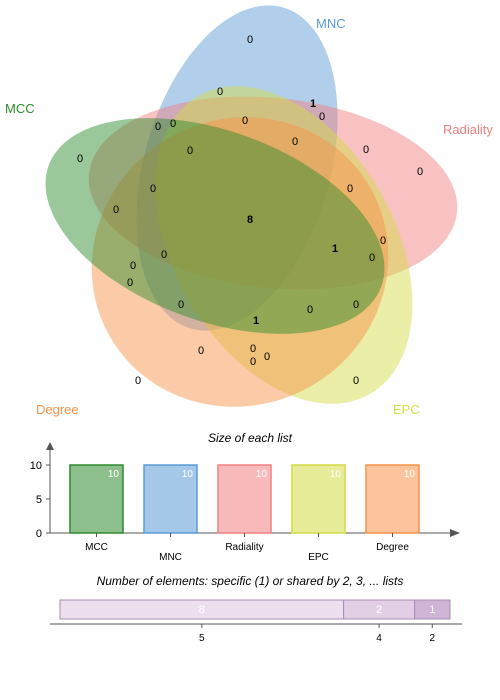 The width and height of the screenshot is (500, 700). I want to click on category-label: Degree, so click(392, 547).